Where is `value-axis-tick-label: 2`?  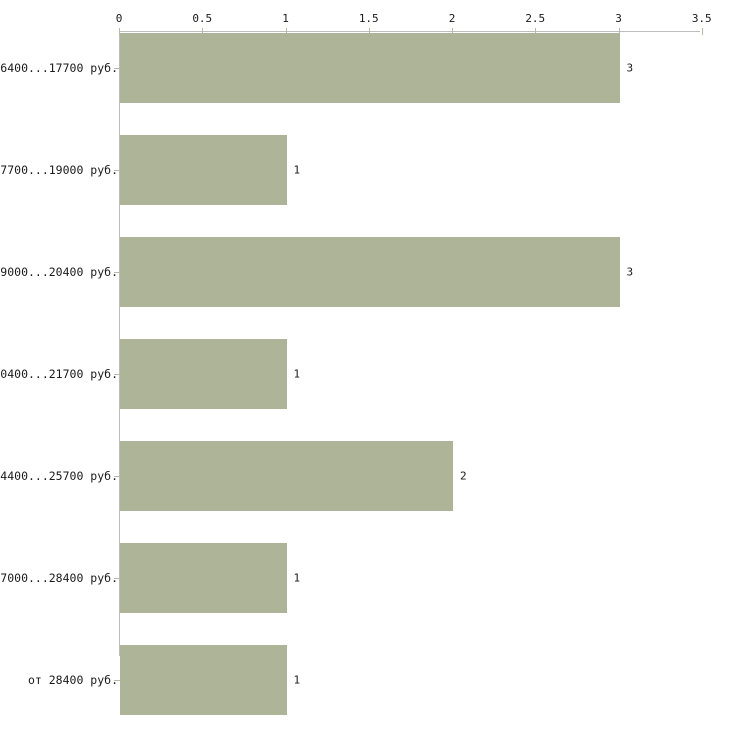
value-axis-tick-label: 2 is located at coordinates (452, 18).